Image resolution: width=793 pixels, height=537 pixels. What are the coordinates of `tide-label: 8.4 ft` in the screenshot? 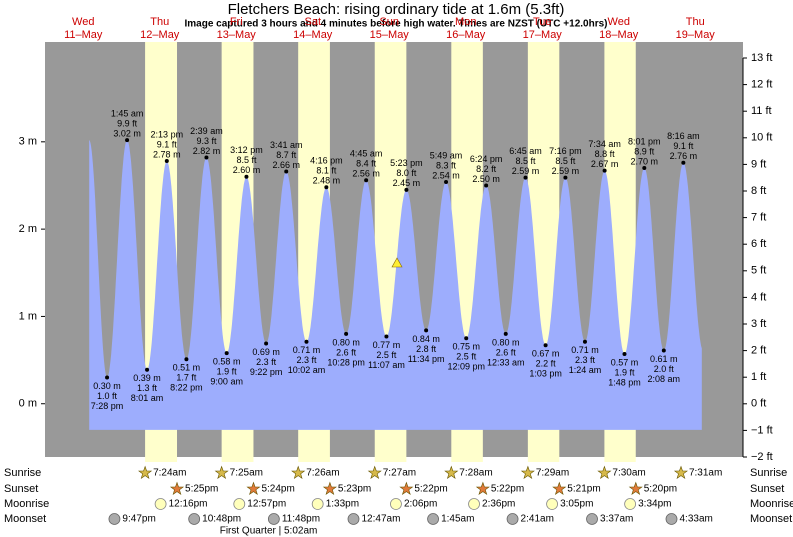 It's located at (366, 164).